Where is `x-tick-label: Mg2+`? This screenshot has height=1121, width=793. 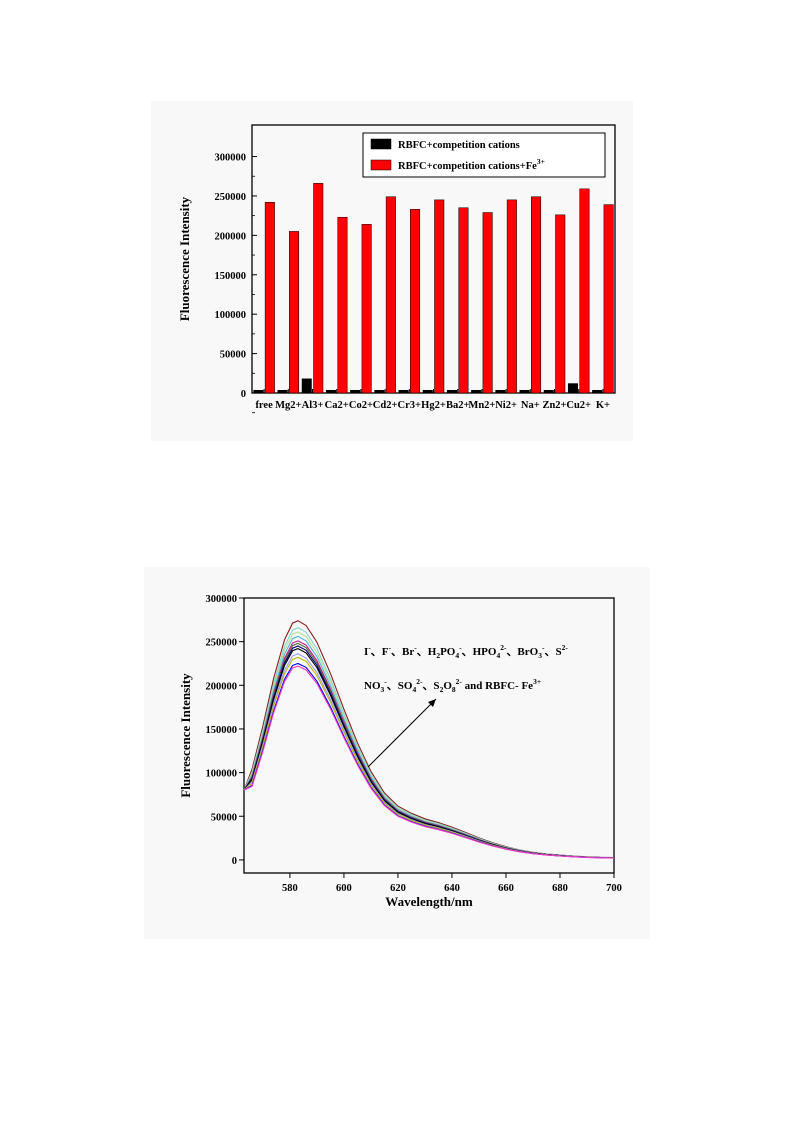 x-tick-label: Mg2+ is located at coordinates (288, 405).